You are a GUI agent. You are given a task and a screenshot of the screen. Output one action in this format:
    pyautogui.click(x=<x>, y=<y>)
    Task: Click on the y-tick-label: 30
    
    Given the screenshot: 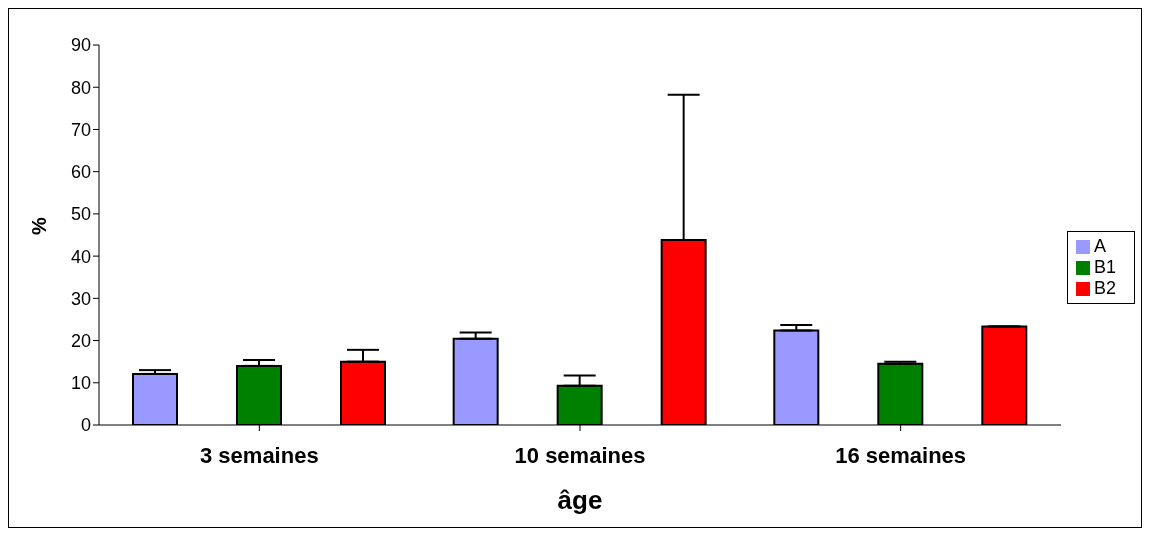 What is the action you would take?
    pyautogui.click(x=80, y=298)
    